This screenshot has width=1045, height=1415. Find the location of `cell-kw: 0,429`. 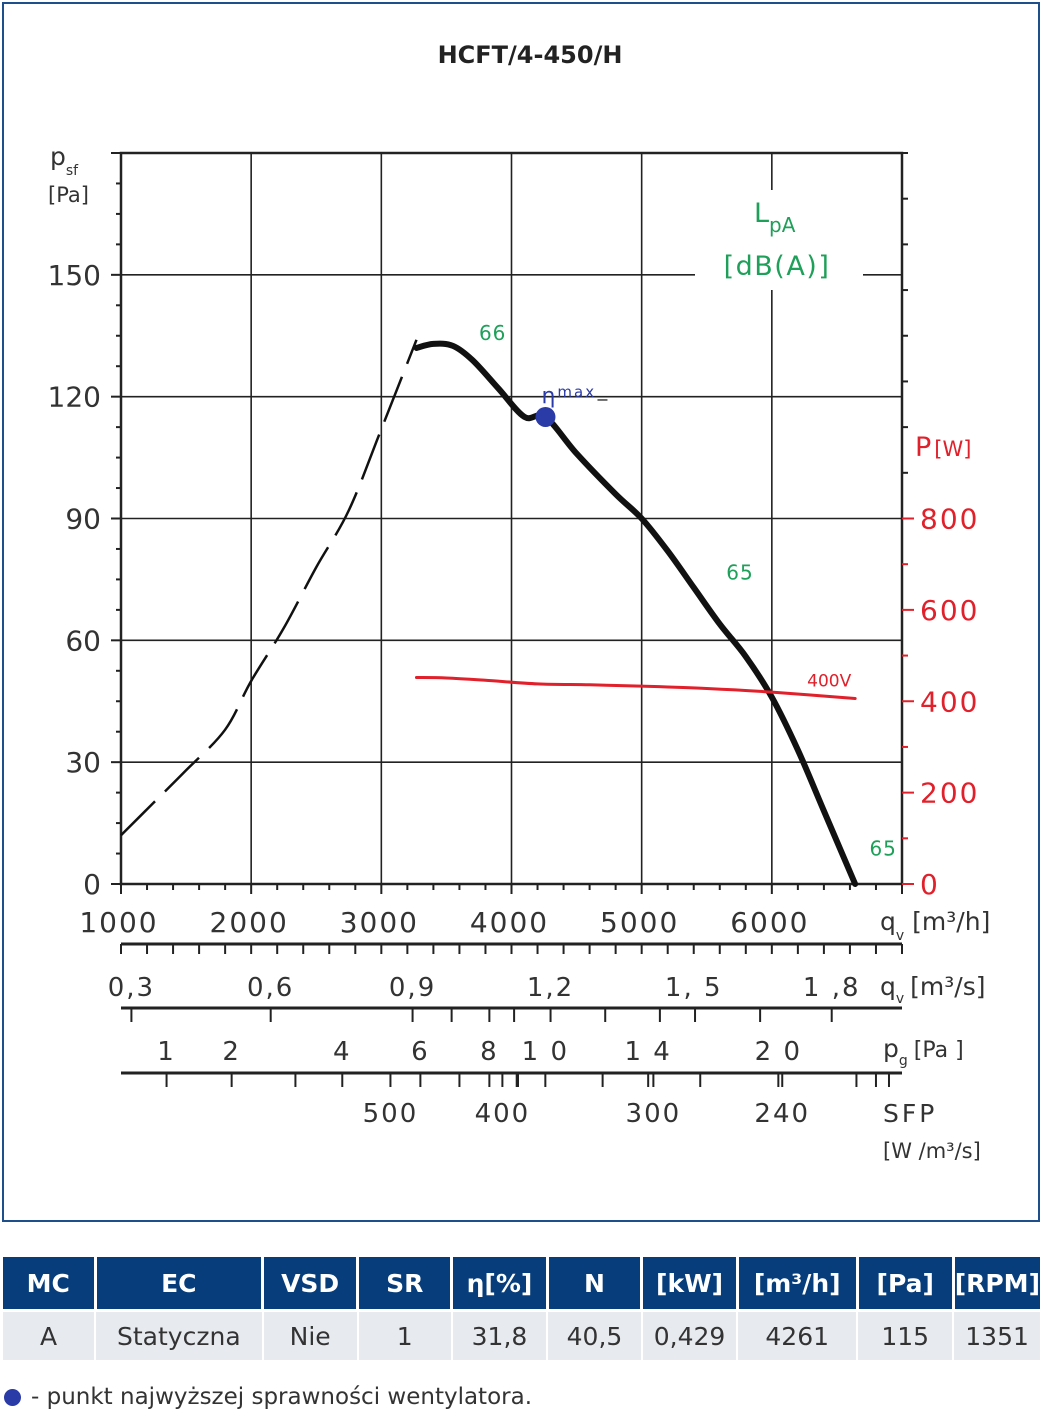

cell-kw: 0,429 is located at coordinates (690, 1336).